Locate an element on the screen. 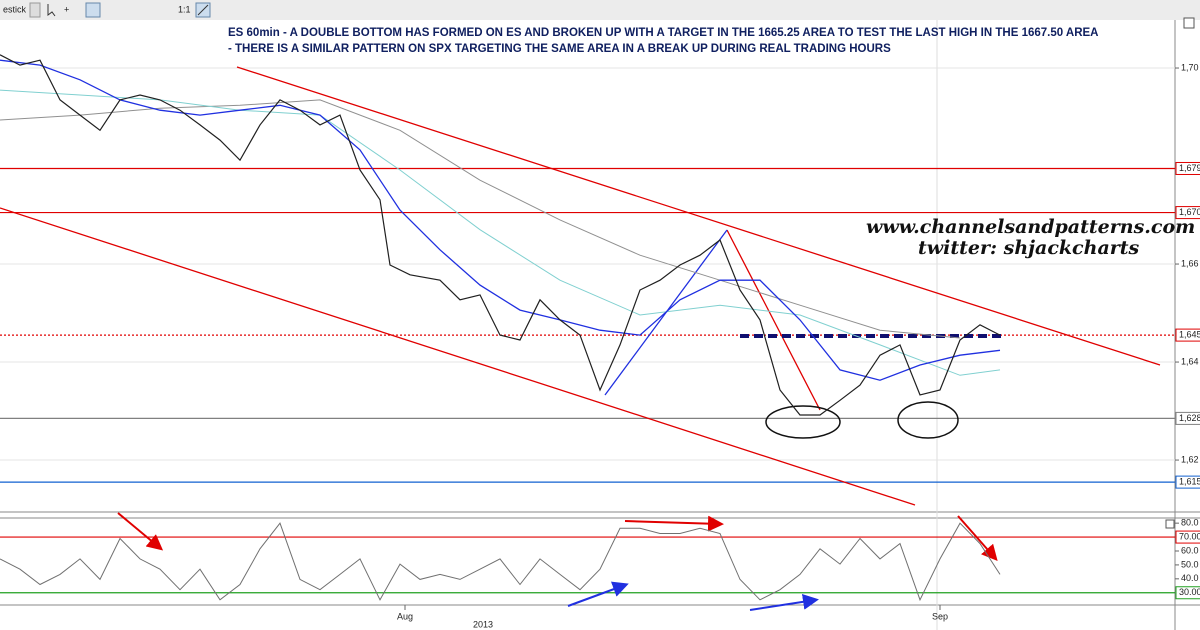 This screenshot has width=1200, height=630. y-tick-label: 1,70 is located at coordinates (1190, 67).